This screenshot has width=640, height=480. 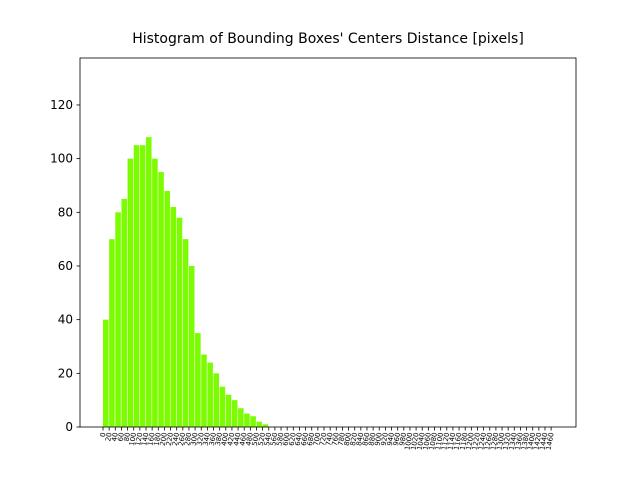 I want to click on x-tick-label: 280, so click(x=188, y=439).